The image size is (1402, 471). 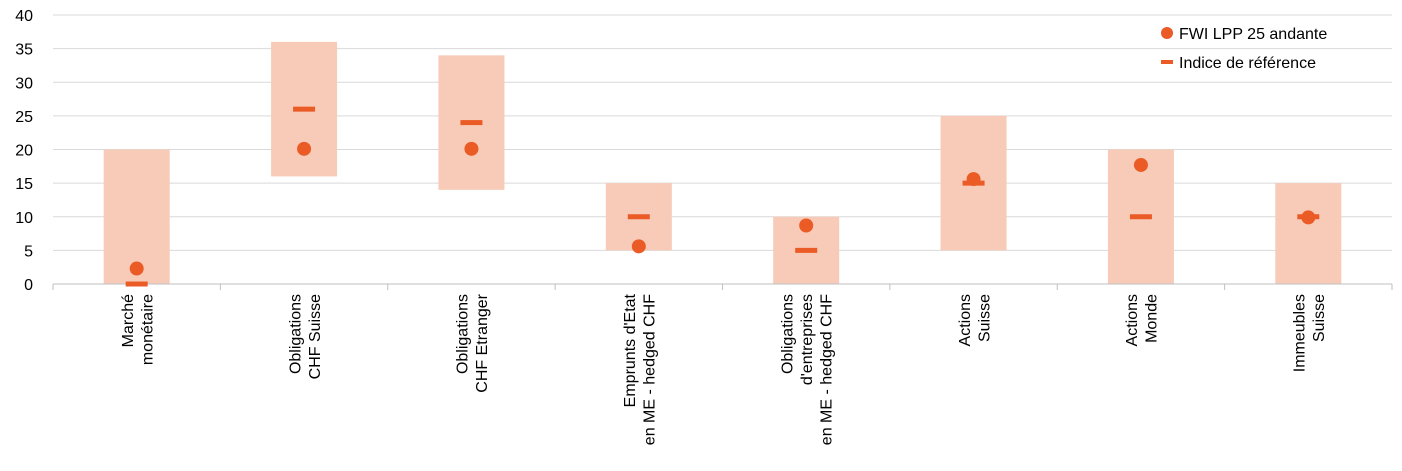 I want to click on x-axis, so click(x=722, y=286).